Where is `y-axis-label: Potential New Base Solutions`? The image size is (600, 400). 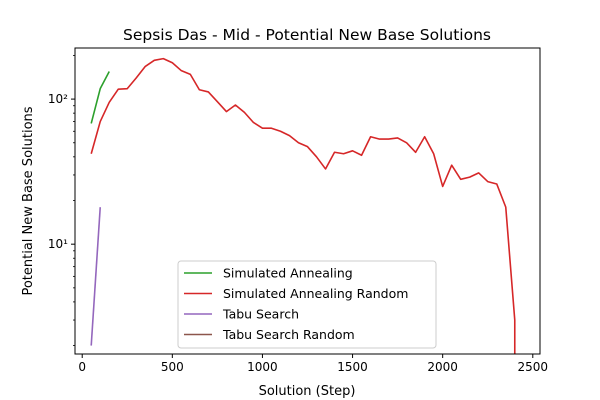
y-axis-label: Potential New Base Solutions is located at coordinates (28, 200).